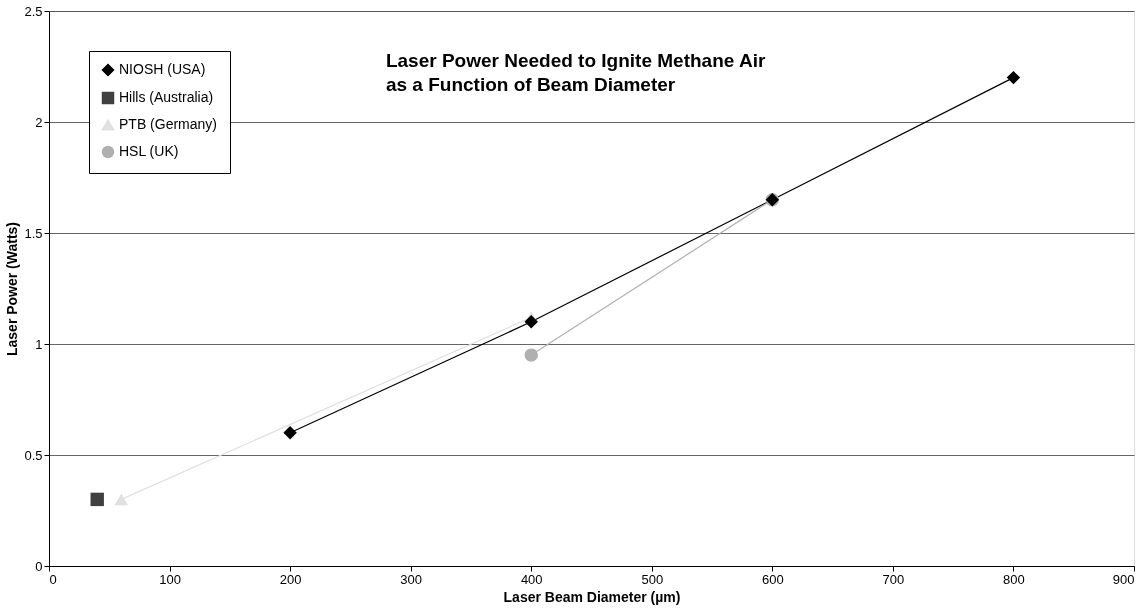  I want to click on x-tick-label: 0, so click(53, 579).